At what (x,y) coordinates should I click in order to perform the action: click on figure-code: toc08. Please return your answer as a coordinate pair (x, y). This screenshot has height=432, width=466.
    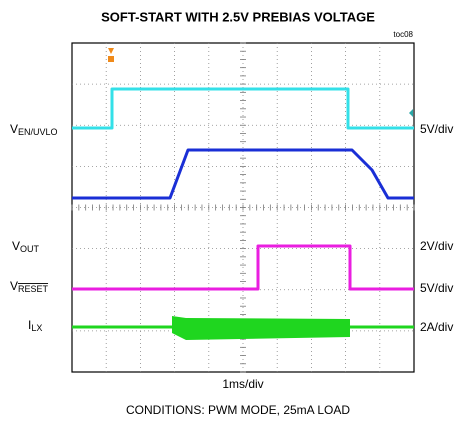
    Looking at the image, I should click on (403, 34).